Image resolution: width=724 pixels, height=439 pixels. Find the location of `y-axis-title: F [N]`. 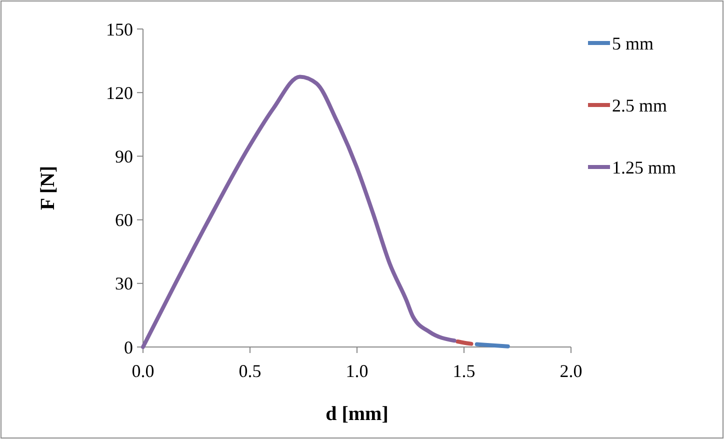

y-axis-title: F [N] is located at coordinates (48, 188).